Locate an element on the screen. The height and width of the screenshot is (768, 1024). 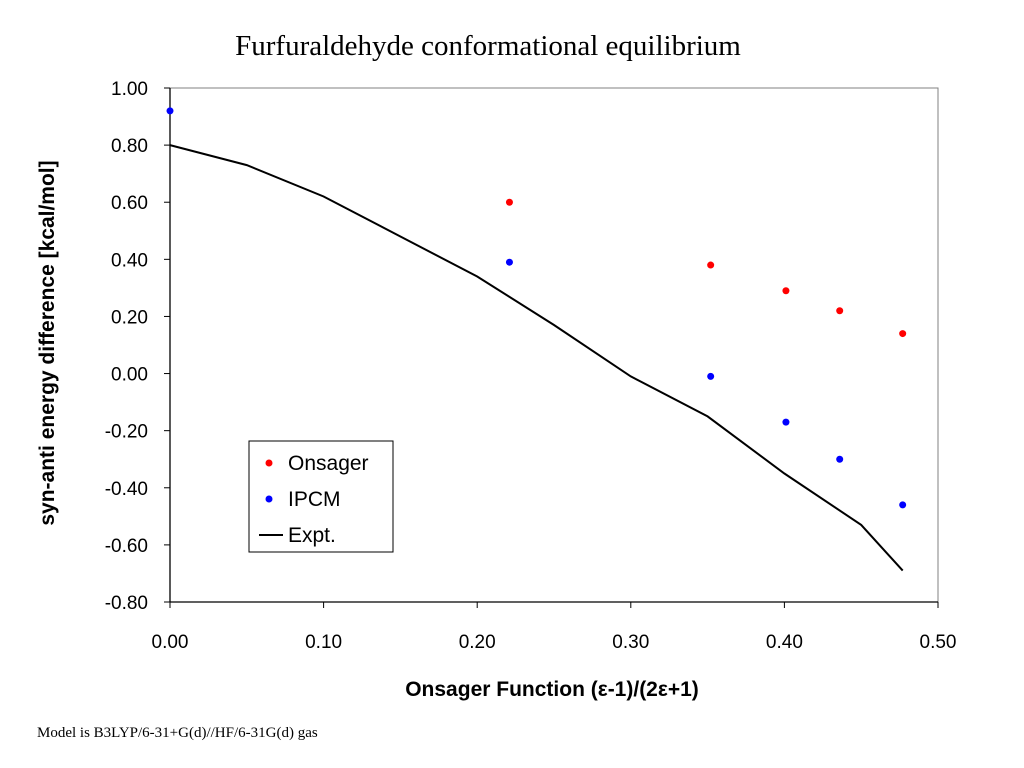
legend: Onsager IPCM Expt. is located at coordinates (321, 496).